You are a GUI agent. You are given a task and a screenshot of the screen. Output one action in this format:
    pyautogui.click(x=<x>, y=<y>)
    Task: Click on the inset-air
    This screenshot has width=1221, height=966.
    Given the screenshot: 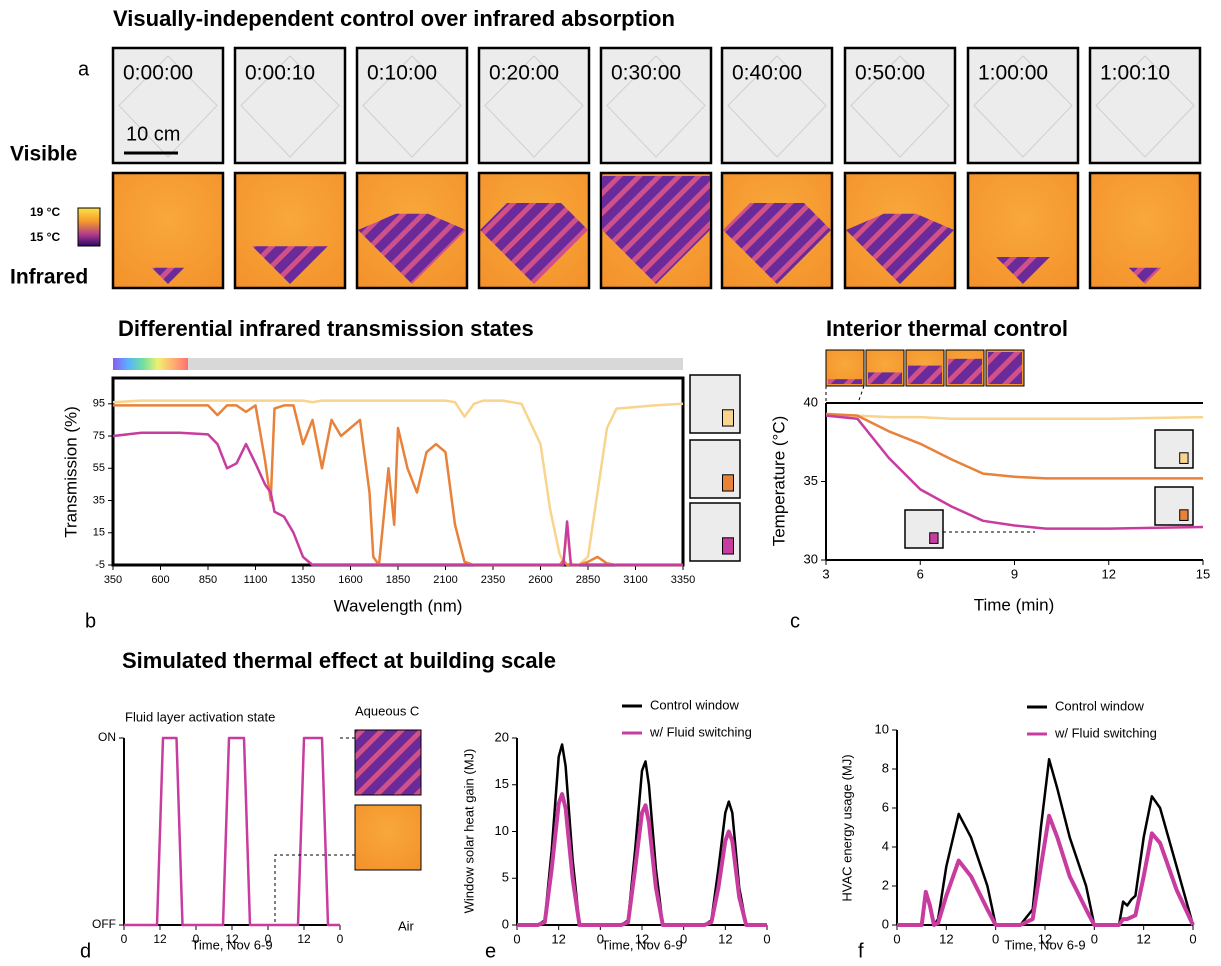 What is the action you would take?
    pyautogui.click(x=388, y=837)
    